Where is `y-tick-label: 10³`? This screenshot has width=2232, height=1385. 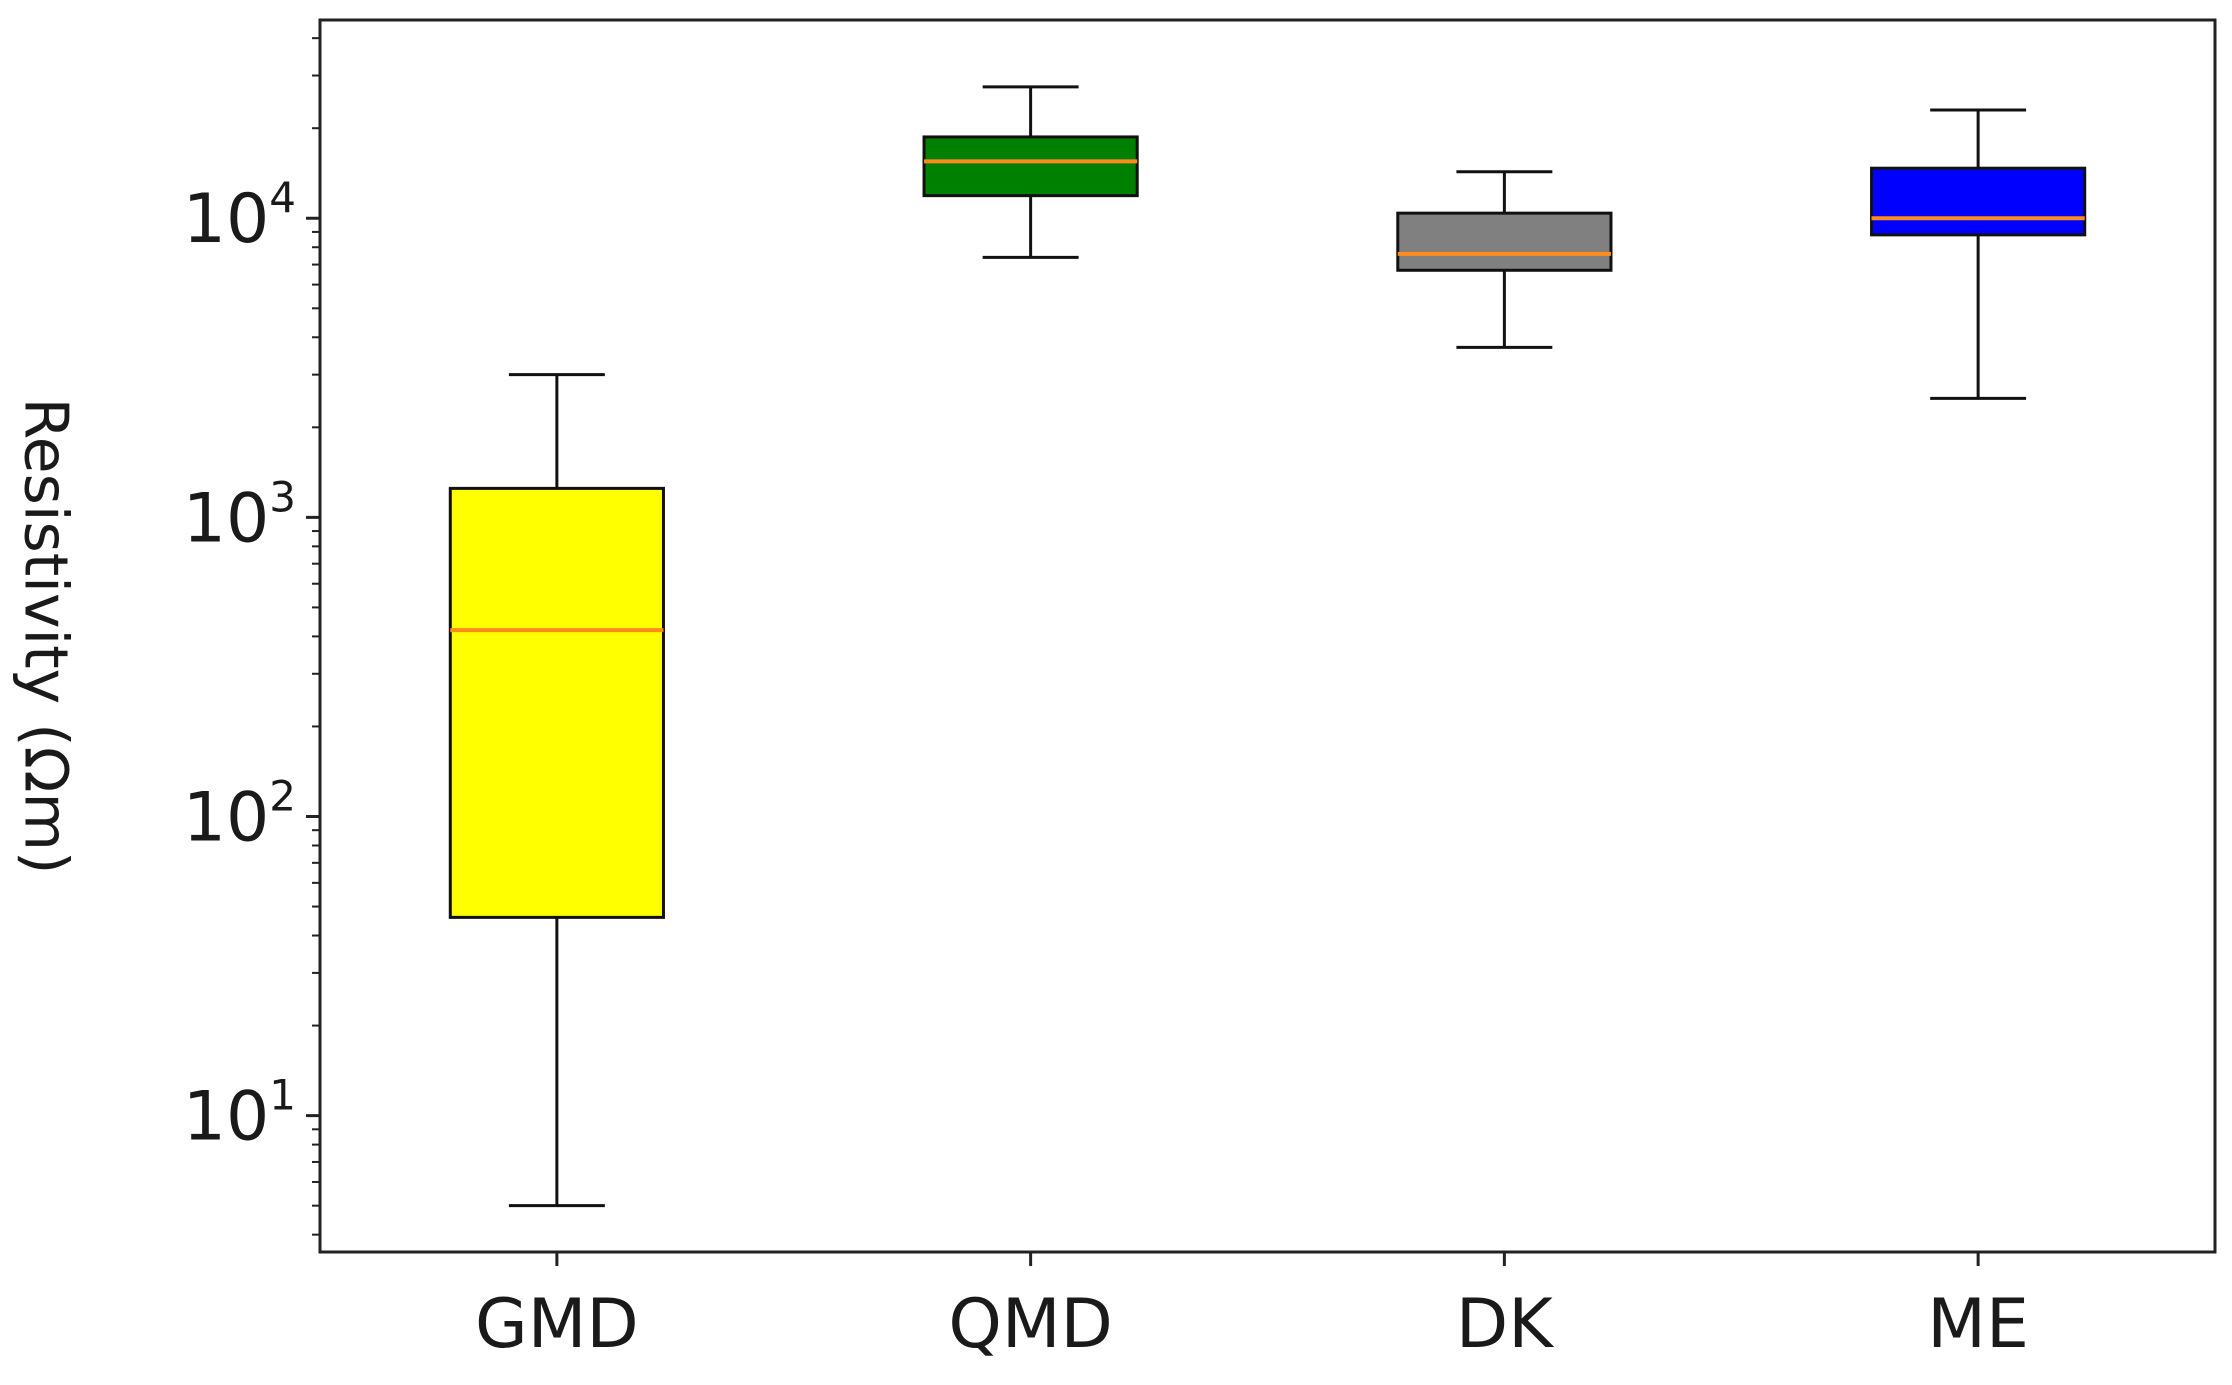
y-tick-label: 10³ is located at coordinates (239, 515).